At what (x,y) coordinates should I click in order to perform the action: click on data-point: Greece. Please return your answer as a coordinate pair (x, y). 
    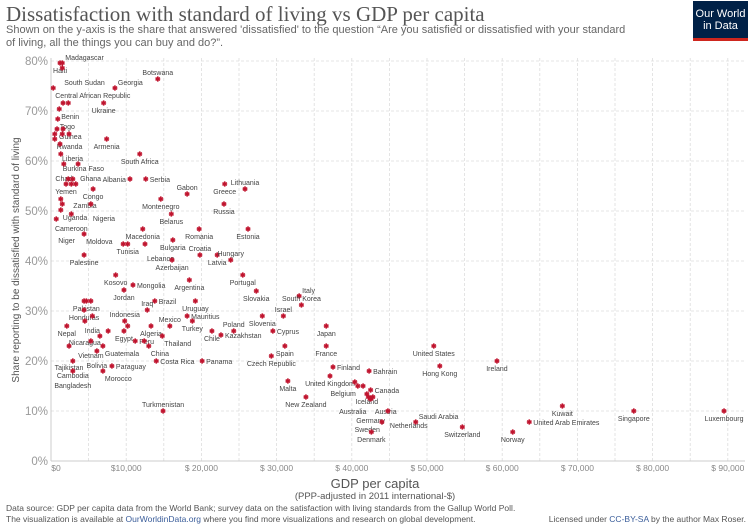
    Looking at the image, I should click on (224, 188).